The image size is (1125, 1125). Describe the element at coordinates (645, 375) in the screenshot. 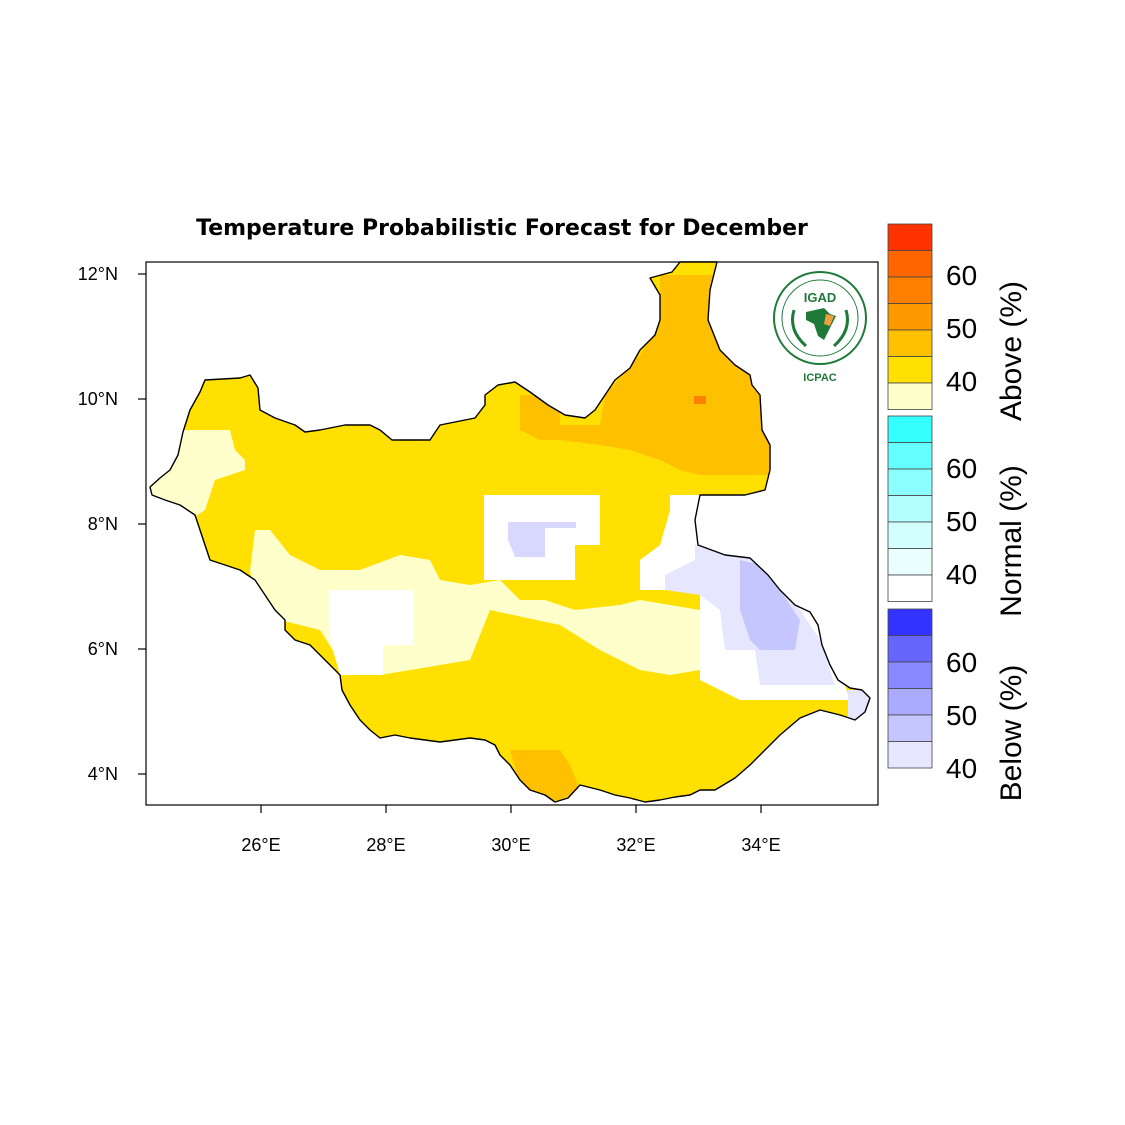

I see `field-above-45-ne` at that location.